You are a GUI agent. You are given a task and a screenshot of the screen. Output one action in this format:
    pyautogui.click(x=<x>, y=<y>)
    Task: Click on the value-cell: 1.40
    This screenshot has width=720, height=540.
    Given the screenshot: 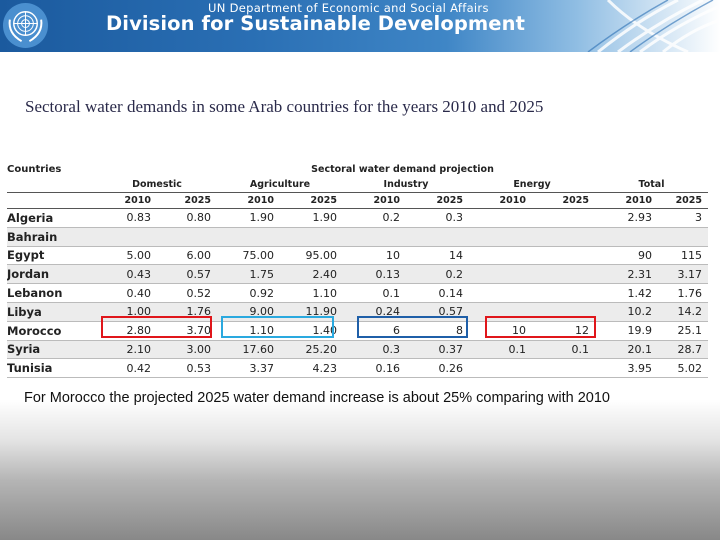 What is the action you would take?
    pyautogui.click(x=311, y=331)
    